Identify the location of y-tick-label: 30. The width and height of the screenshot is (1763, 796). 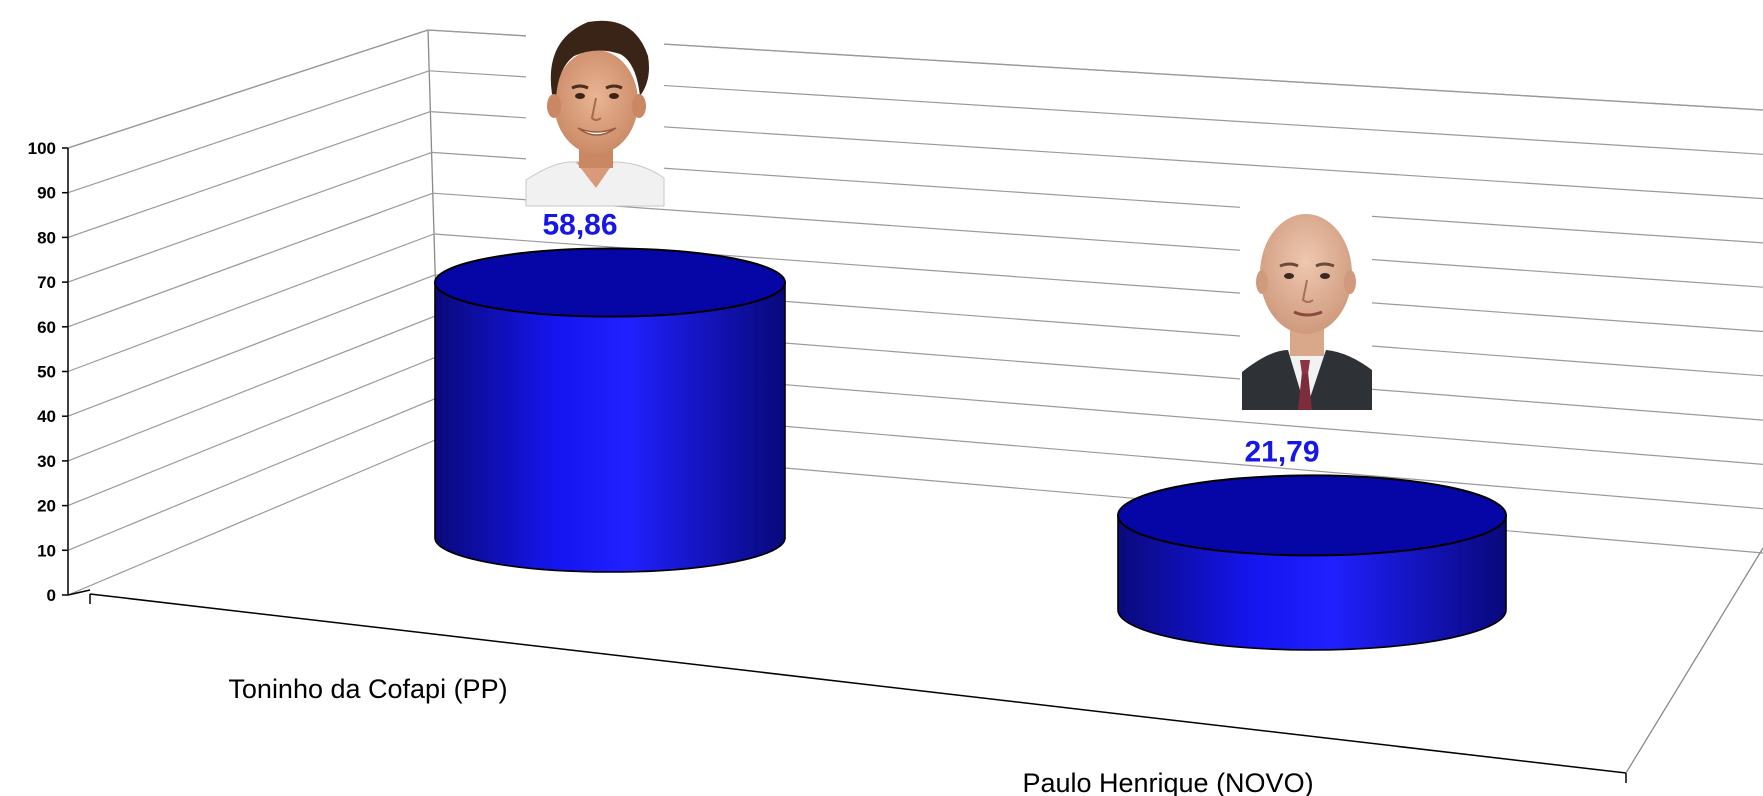
(46, 461).